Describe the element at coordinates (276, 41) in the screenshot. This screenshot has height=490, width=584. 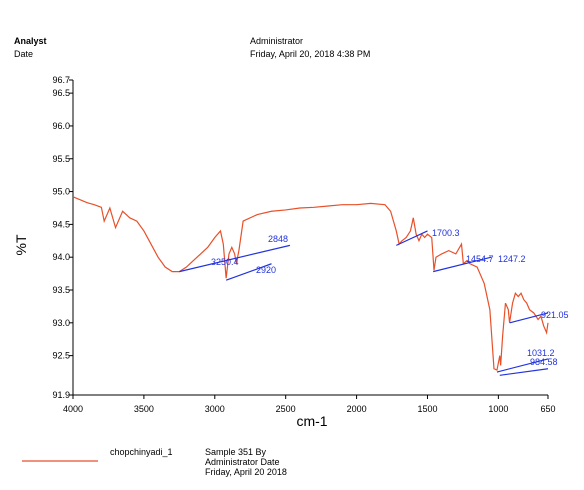
I see `analyst: Administrator` at that location.